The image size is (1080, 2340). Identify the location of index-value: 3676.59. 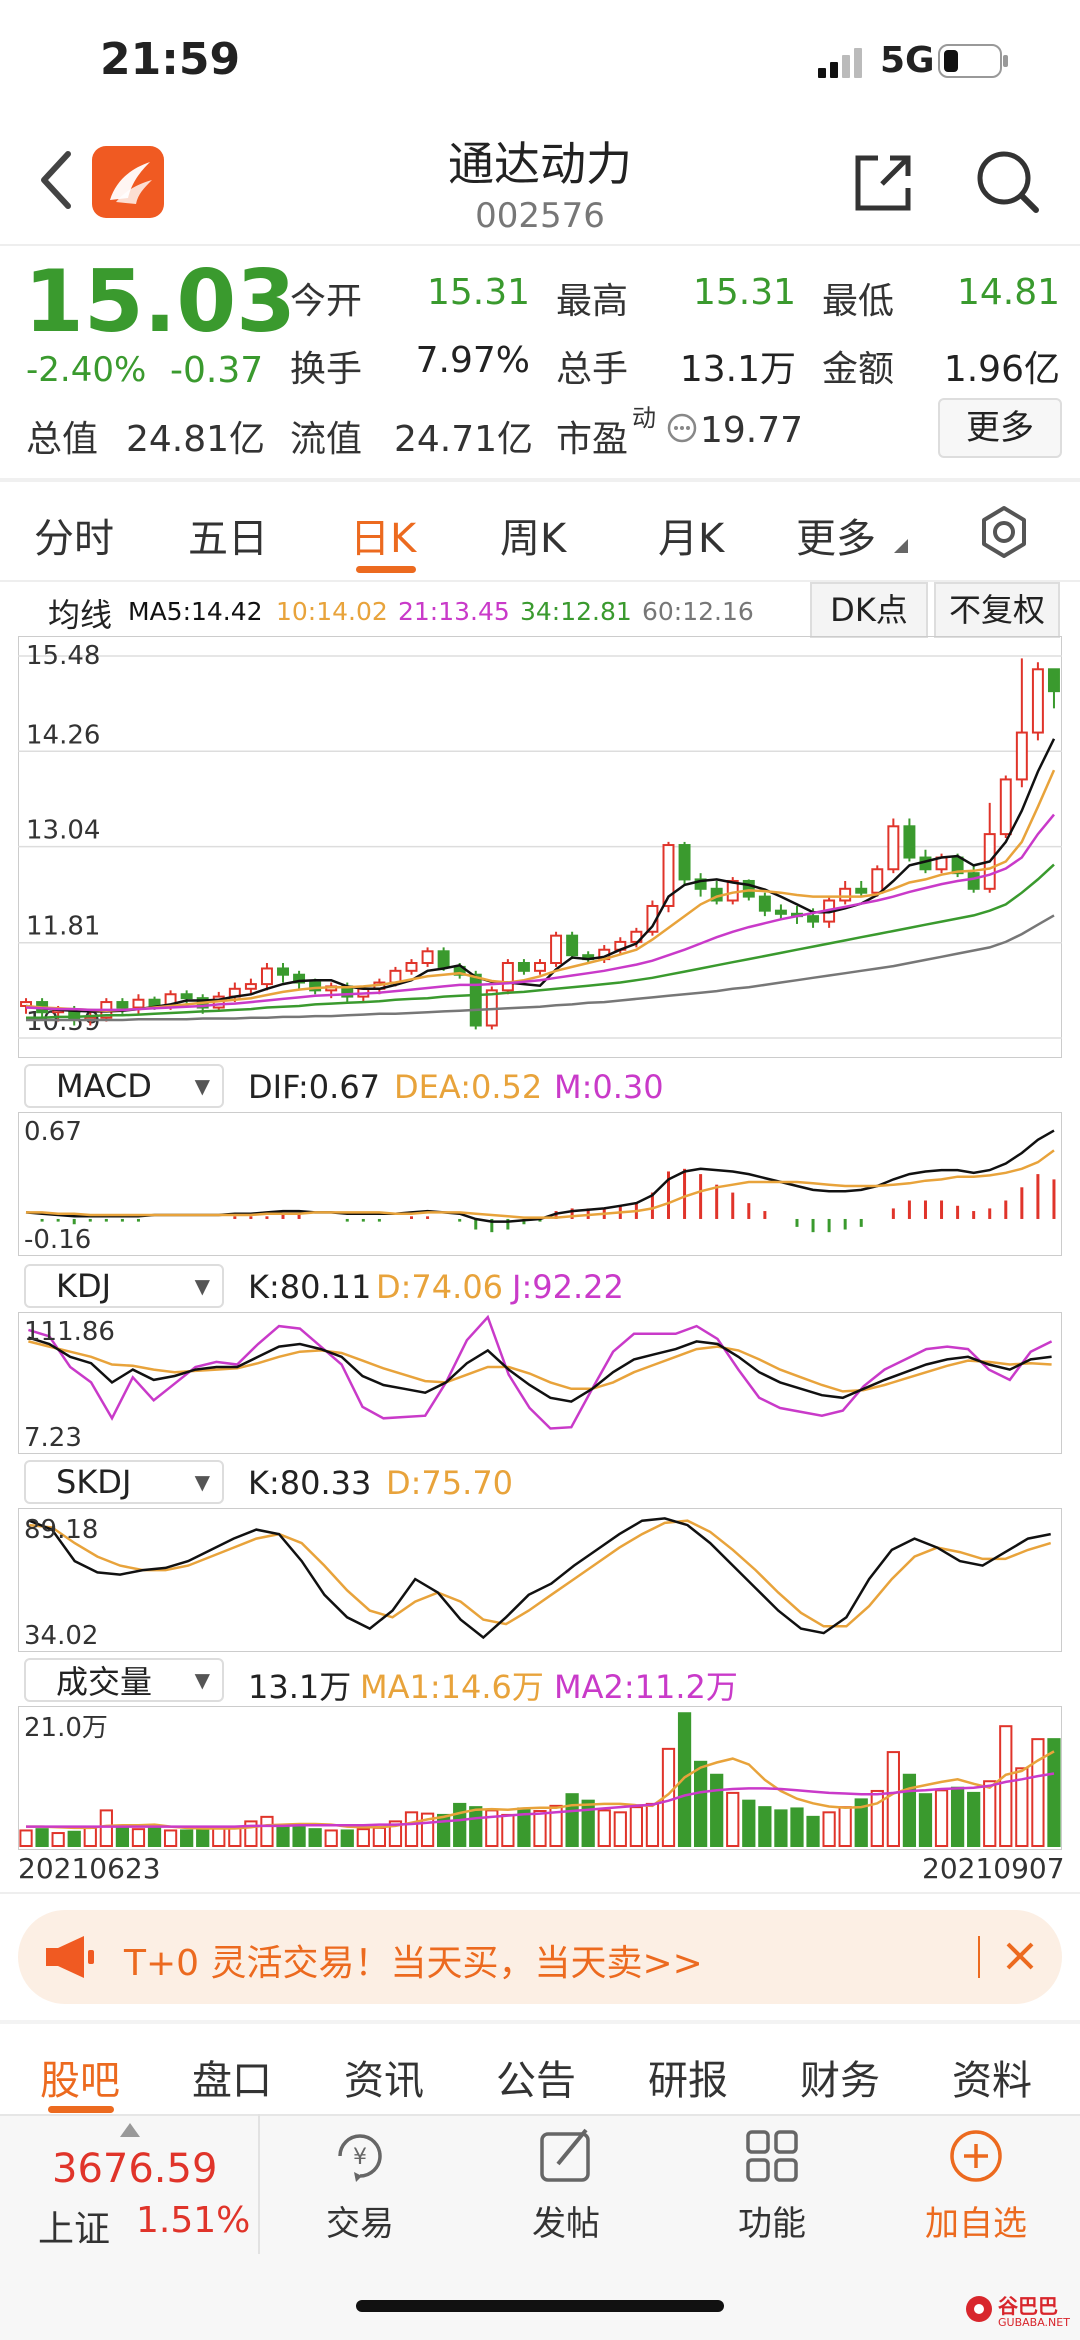
(135, 2169).